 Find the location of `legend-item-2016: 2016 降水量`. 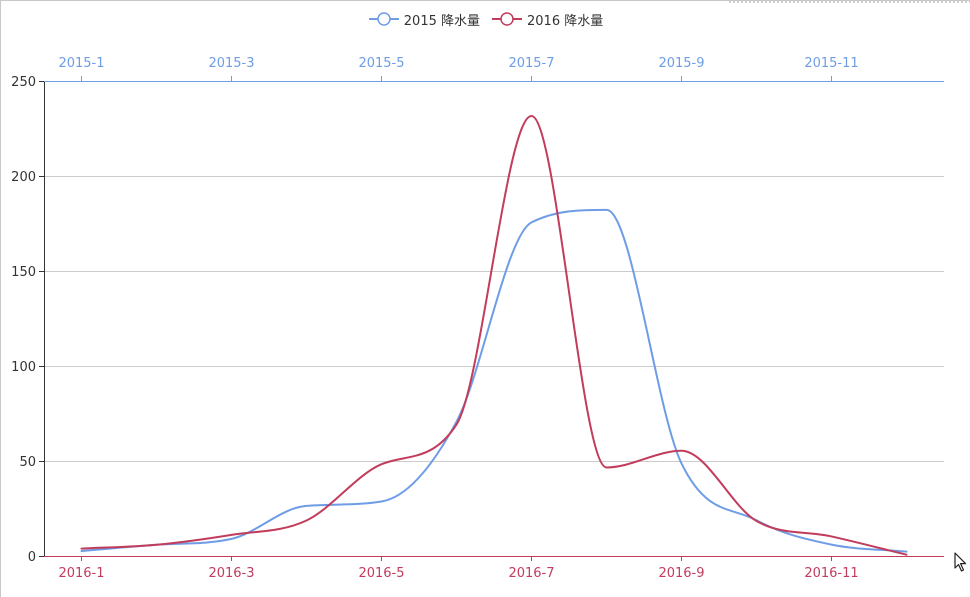

legend-item-2016: 2016 降水量 is located at coordinates (547, 19).